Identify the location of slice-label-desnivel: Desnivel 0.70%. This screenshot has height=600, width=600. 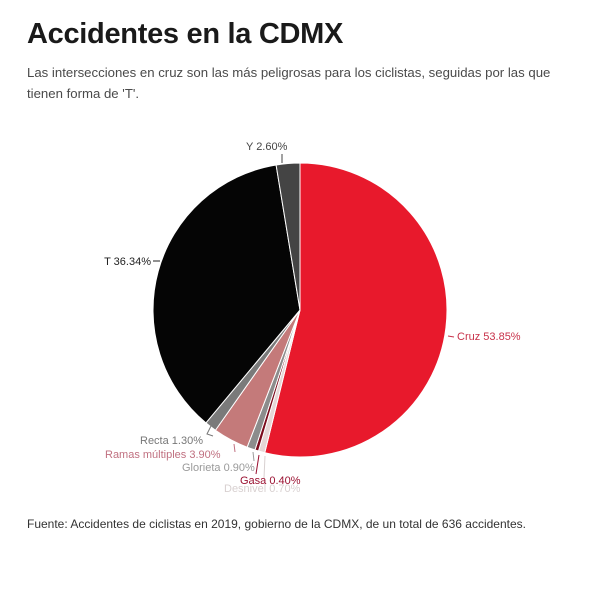
(262, 489).